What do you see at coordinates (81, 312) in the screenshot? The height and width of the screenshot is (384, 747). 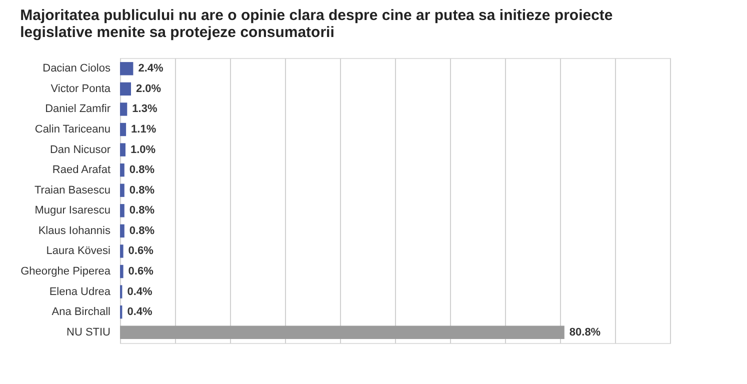 I see `y-tick-label: Ana Birchall` at bounding box center [81, 312].